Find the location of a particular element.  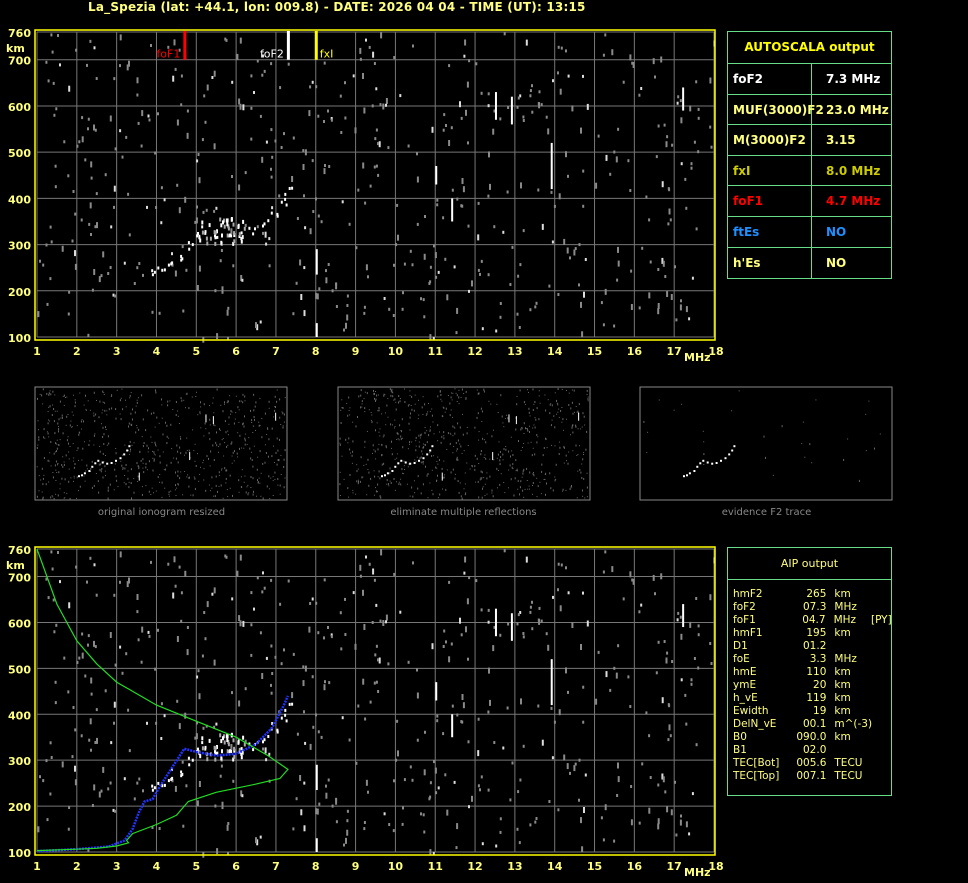

aip-flag is located at coordinates (881, 633).